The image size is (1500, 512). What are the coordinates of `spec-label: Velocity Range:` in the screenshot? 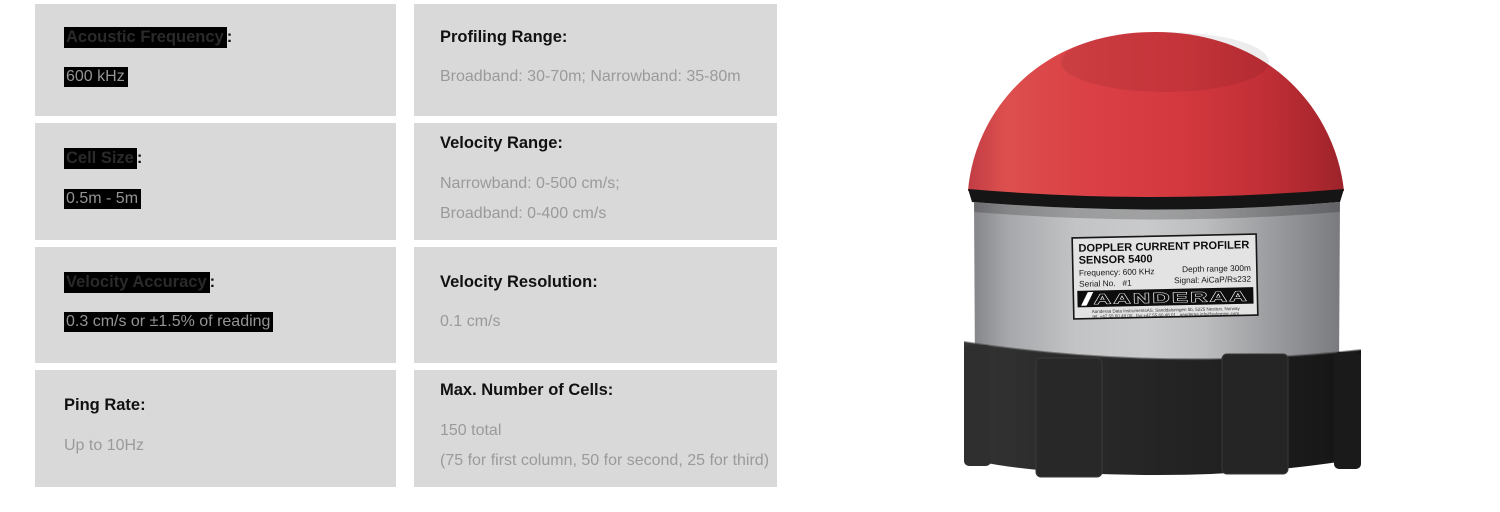 It's located at (607, 144).